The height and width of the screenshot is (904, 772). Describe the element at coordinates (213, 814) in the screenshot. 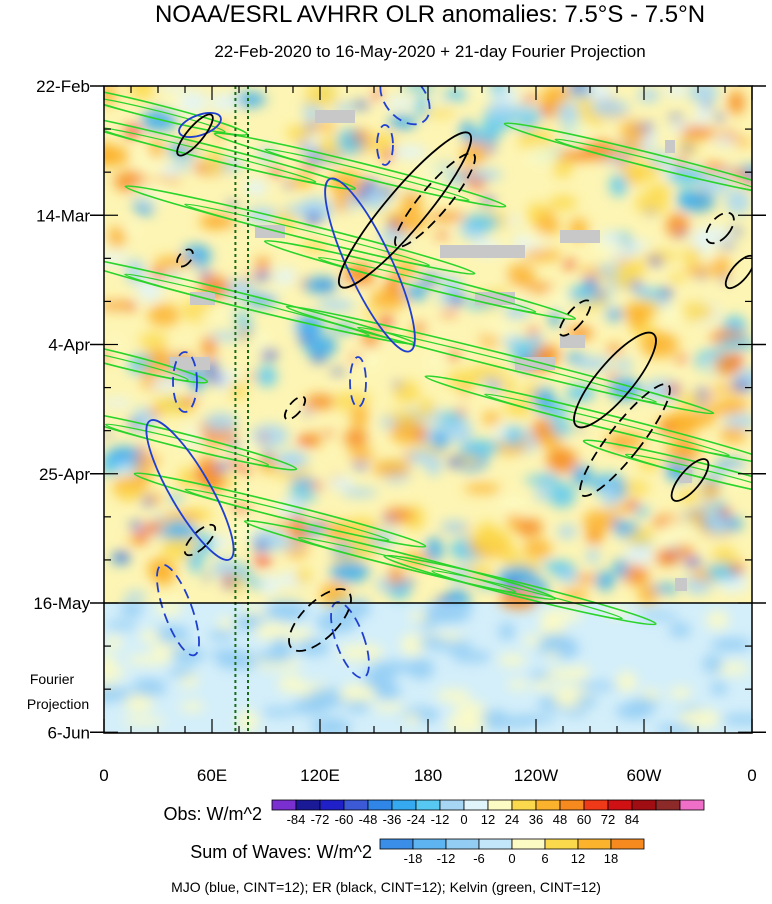

I see `obs-legend-label: Obs: W/m^2` at that location.